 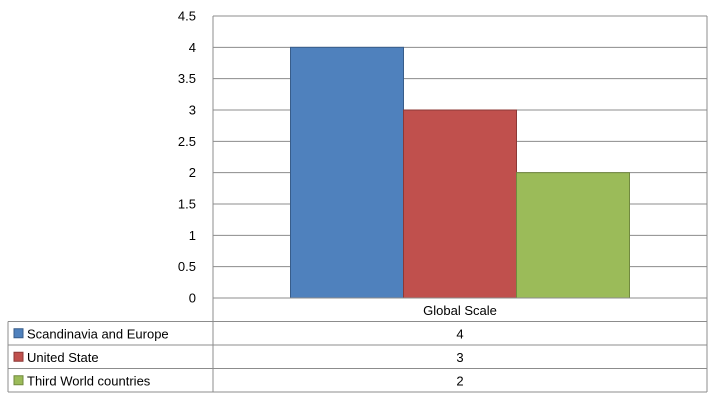 I want to click on y-tick-label: 0, so click(x=192, y=298).